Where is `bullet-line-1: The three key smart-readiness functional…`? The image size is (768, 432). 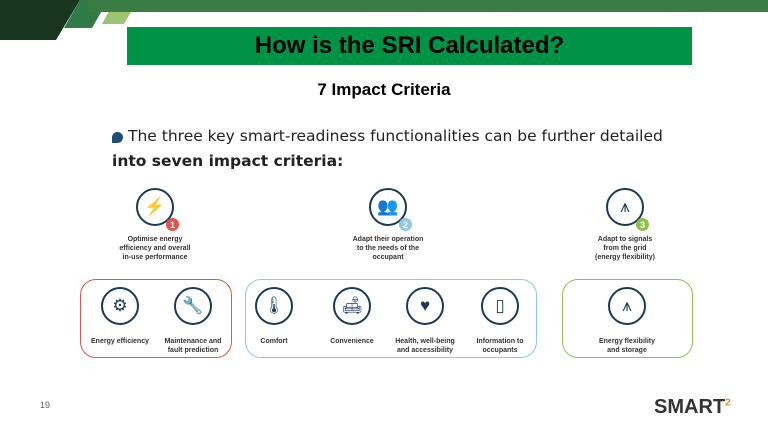
bullet-line-1: The three key smart-readiness functional… is located at coordinates (395, 136).